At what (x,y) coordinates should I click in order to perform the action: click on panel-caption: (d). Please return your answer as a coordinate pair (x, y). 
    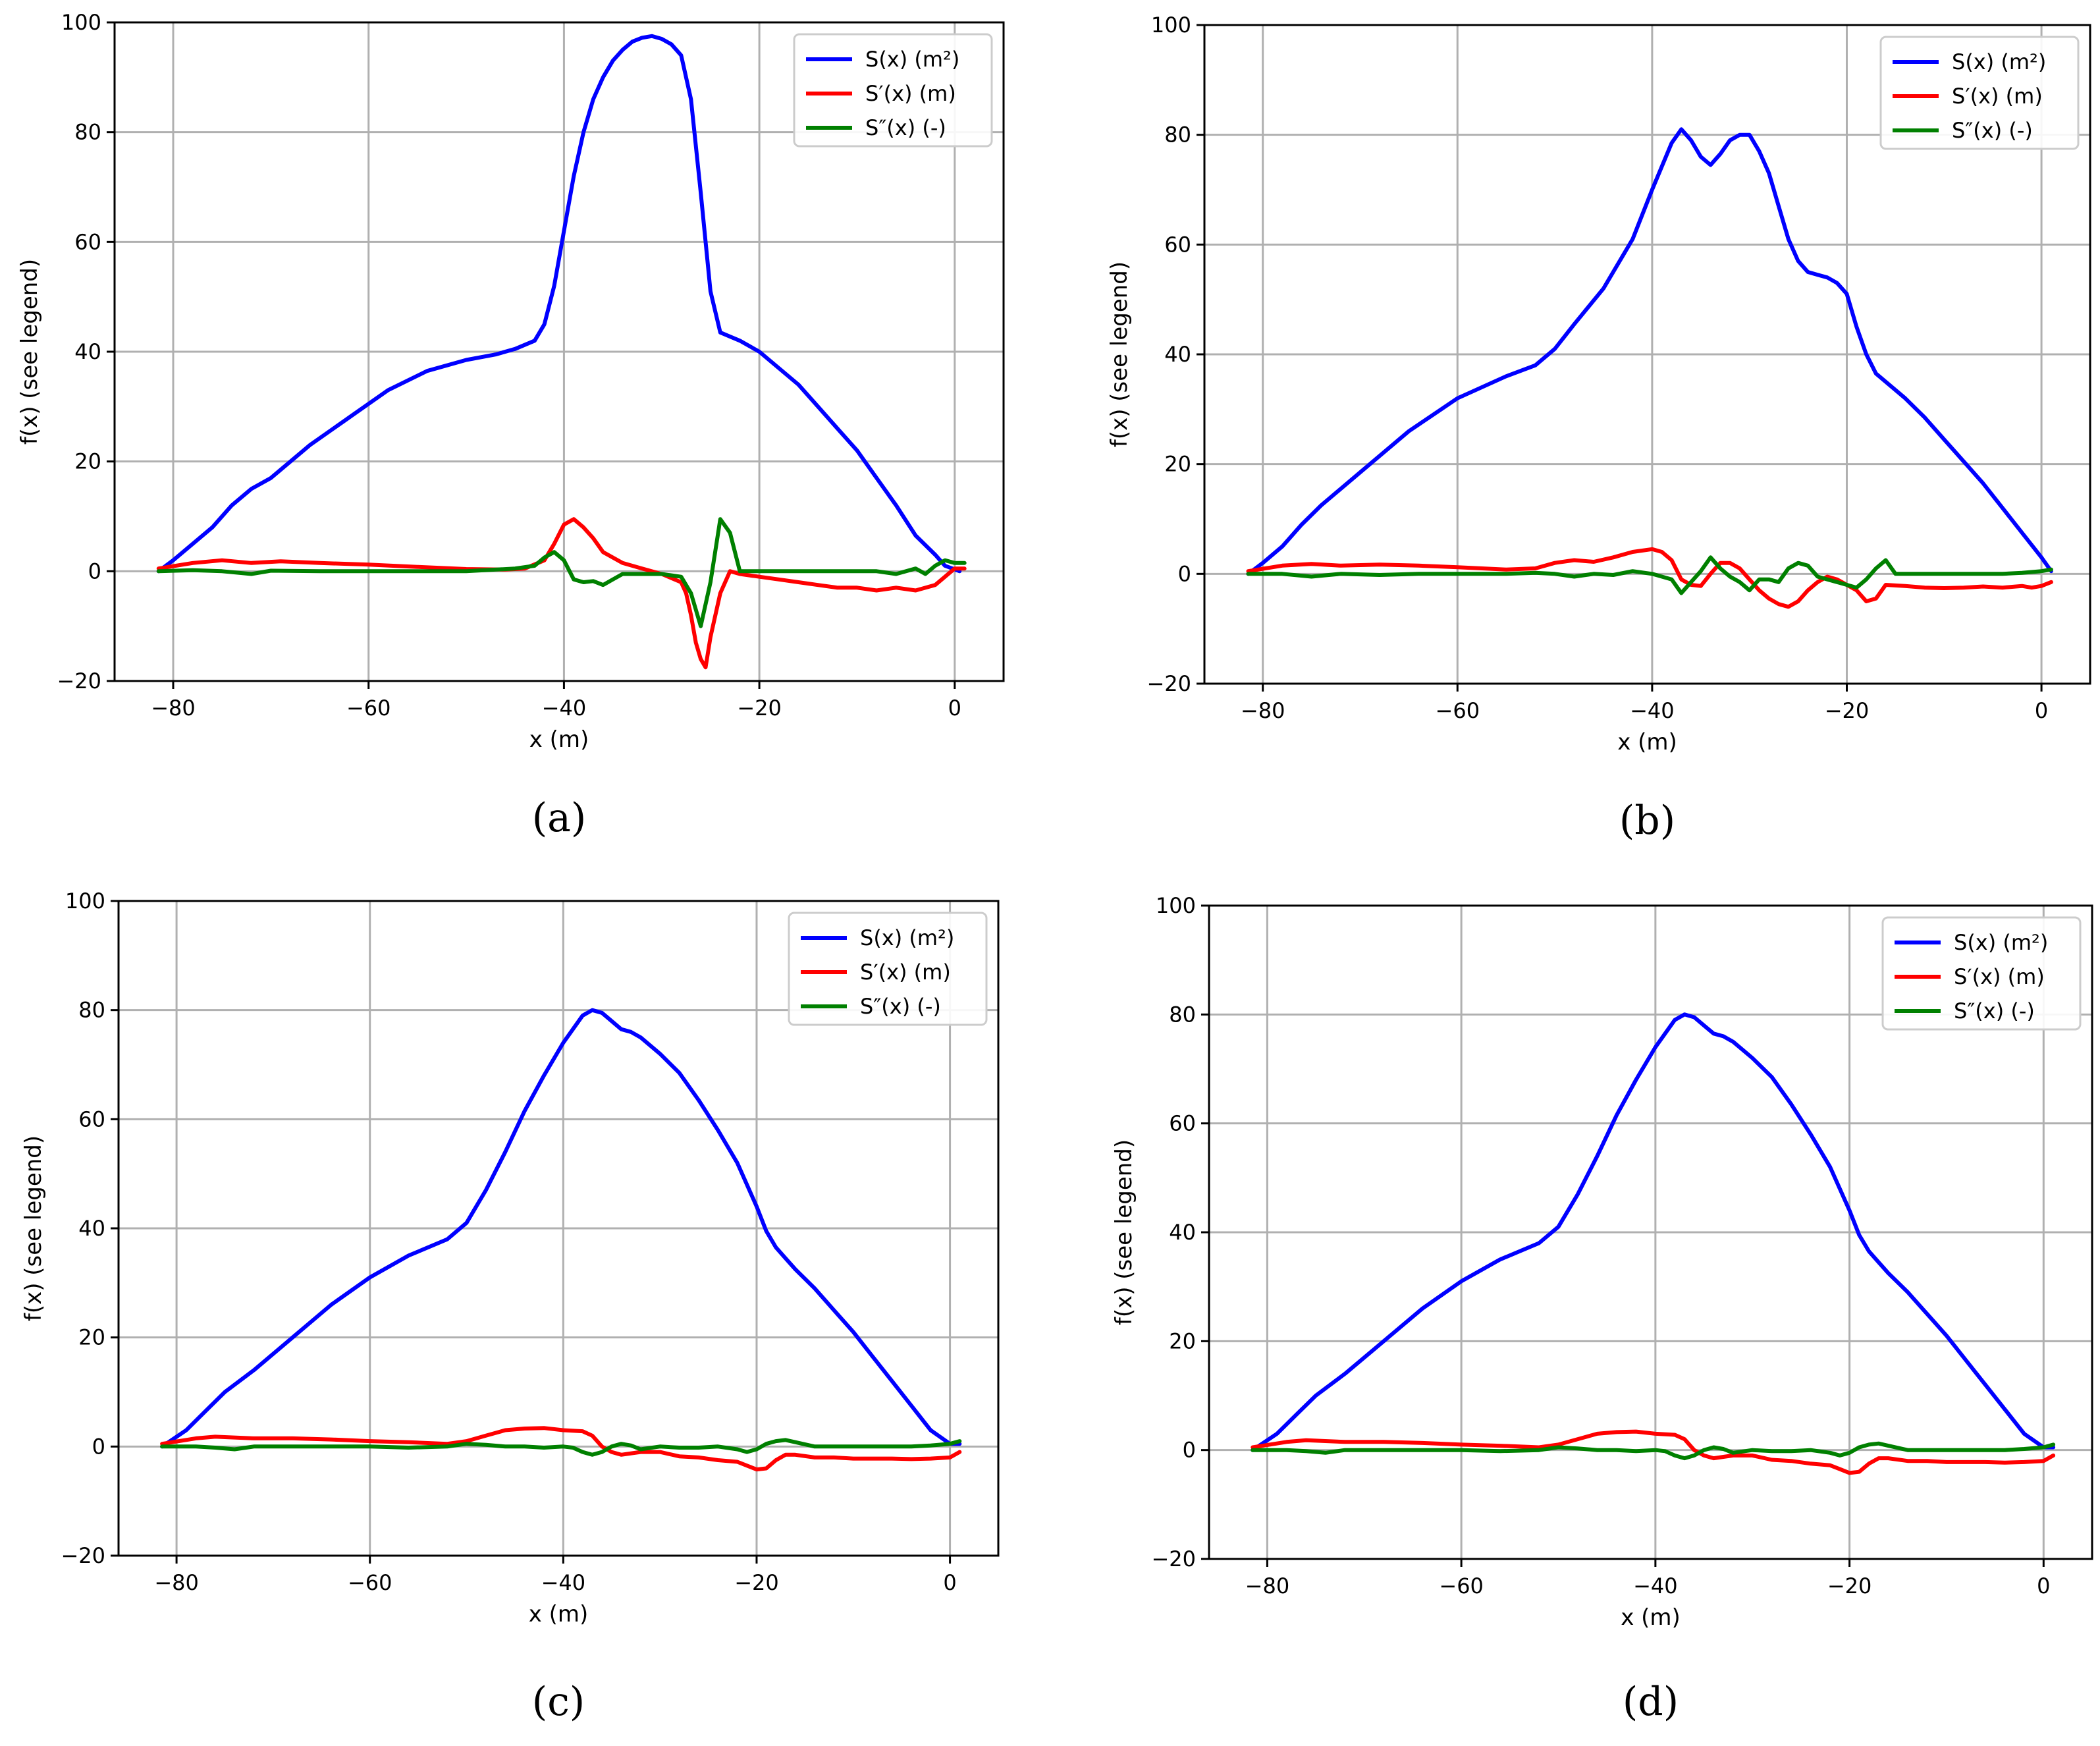
    Looking at the image, I should click on (1651, 1702).